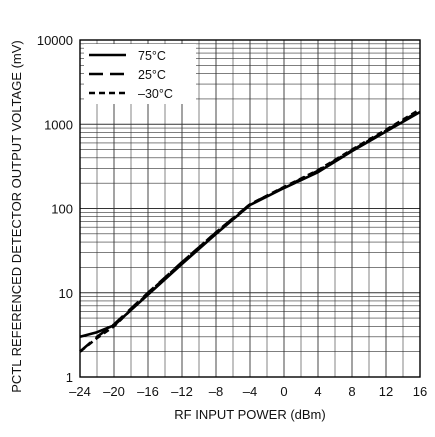 Image resolution: width=435 pixels, height=437 pixels. I want to click on x-tick-label: –20, so click(114, 391).